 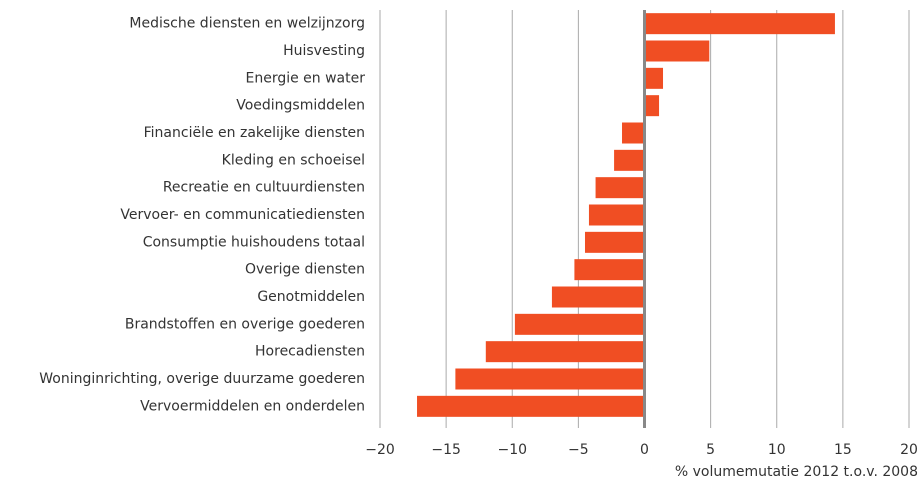 What do you see at coordinates (796, 472) in the screenshot?
I see `x-axis-label: % volumemutatie 2012 t.o.v. 2008` at bounding box center [796, 472].